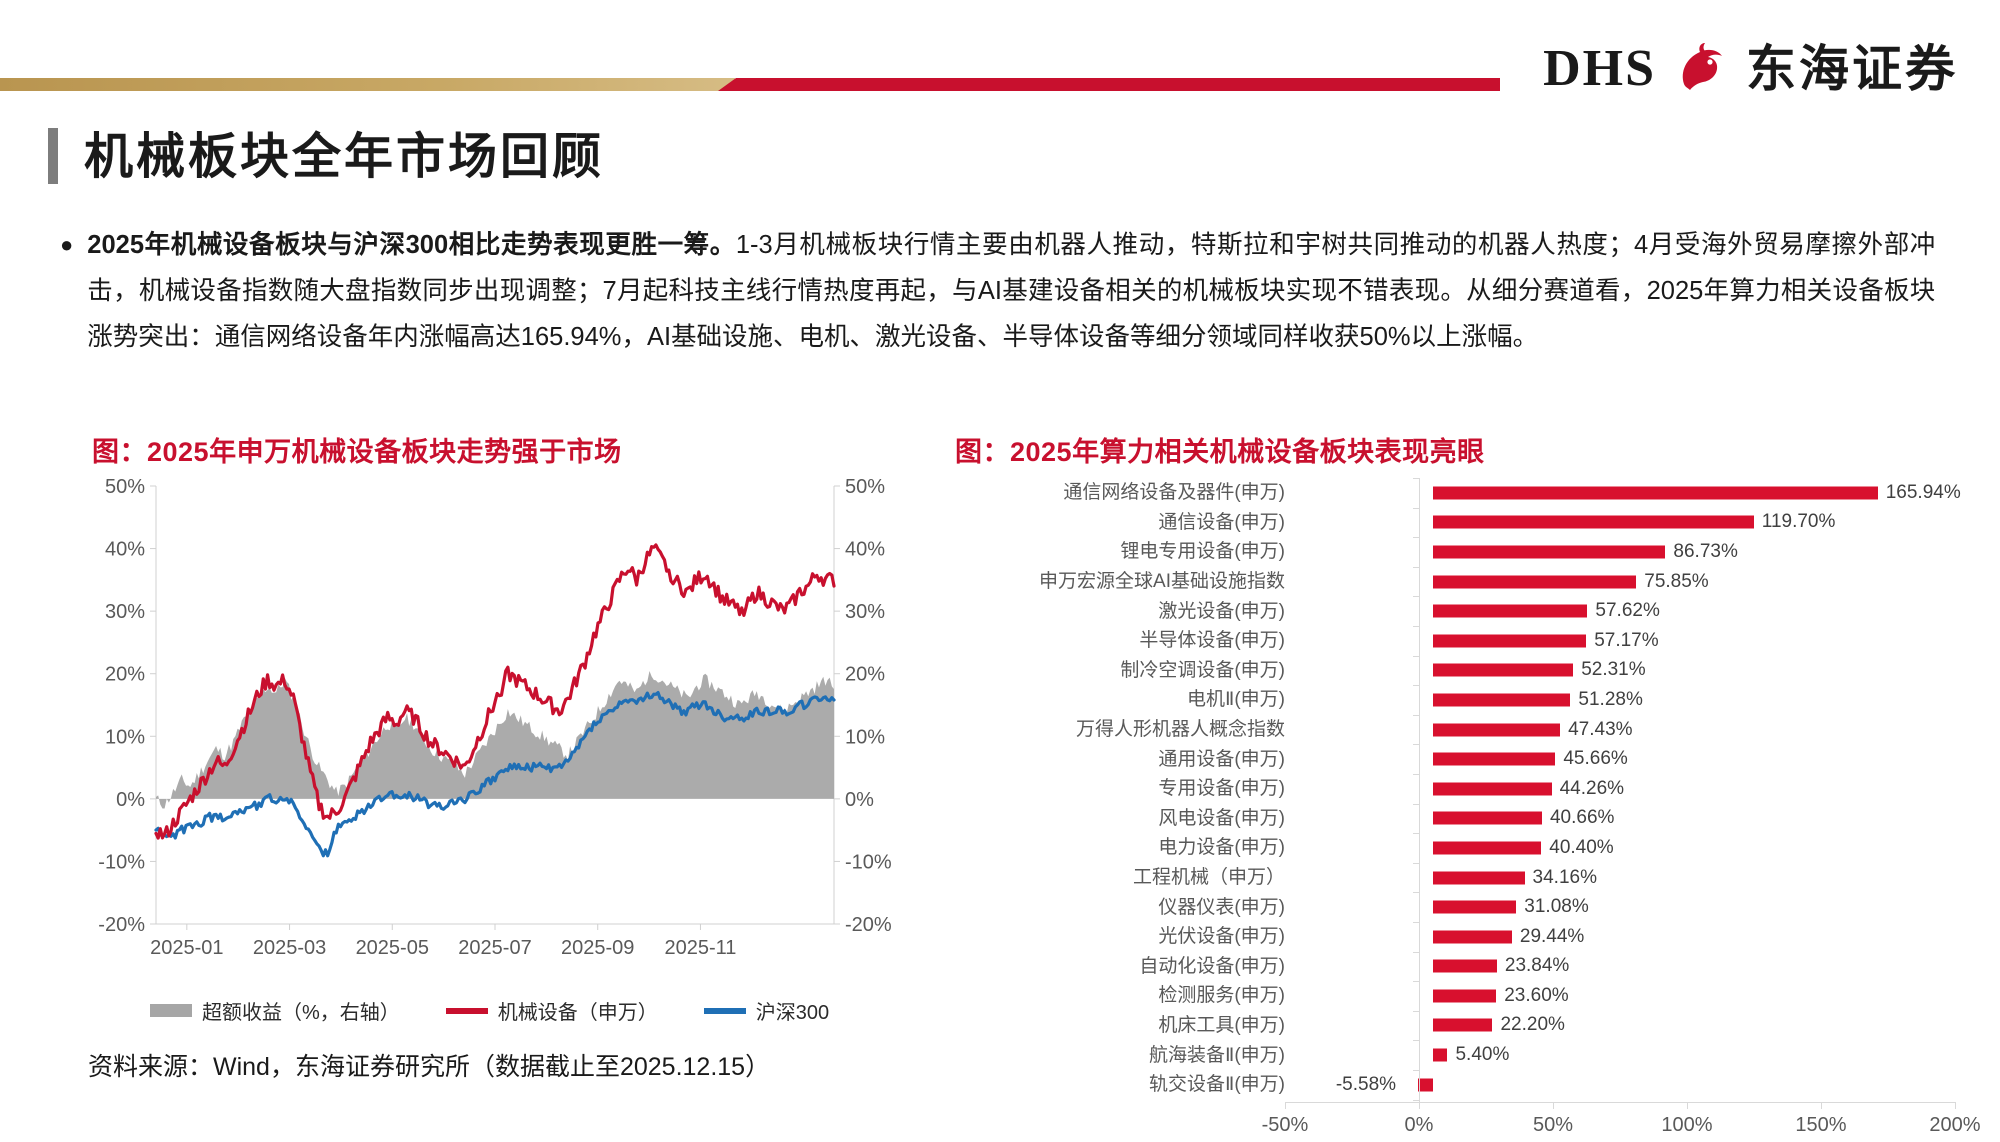 The width and height of the screenshot is (2000, 1142). I want to click on bar-chart-row: 仪器仪表(申万) 31.08%, so click(1455, 907).